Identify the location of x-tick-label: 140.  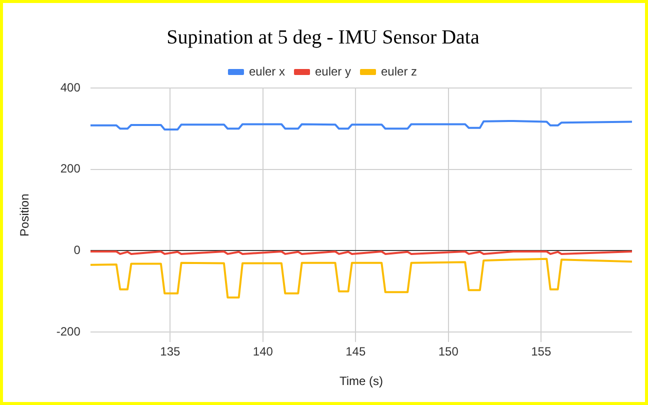
(263, 351).